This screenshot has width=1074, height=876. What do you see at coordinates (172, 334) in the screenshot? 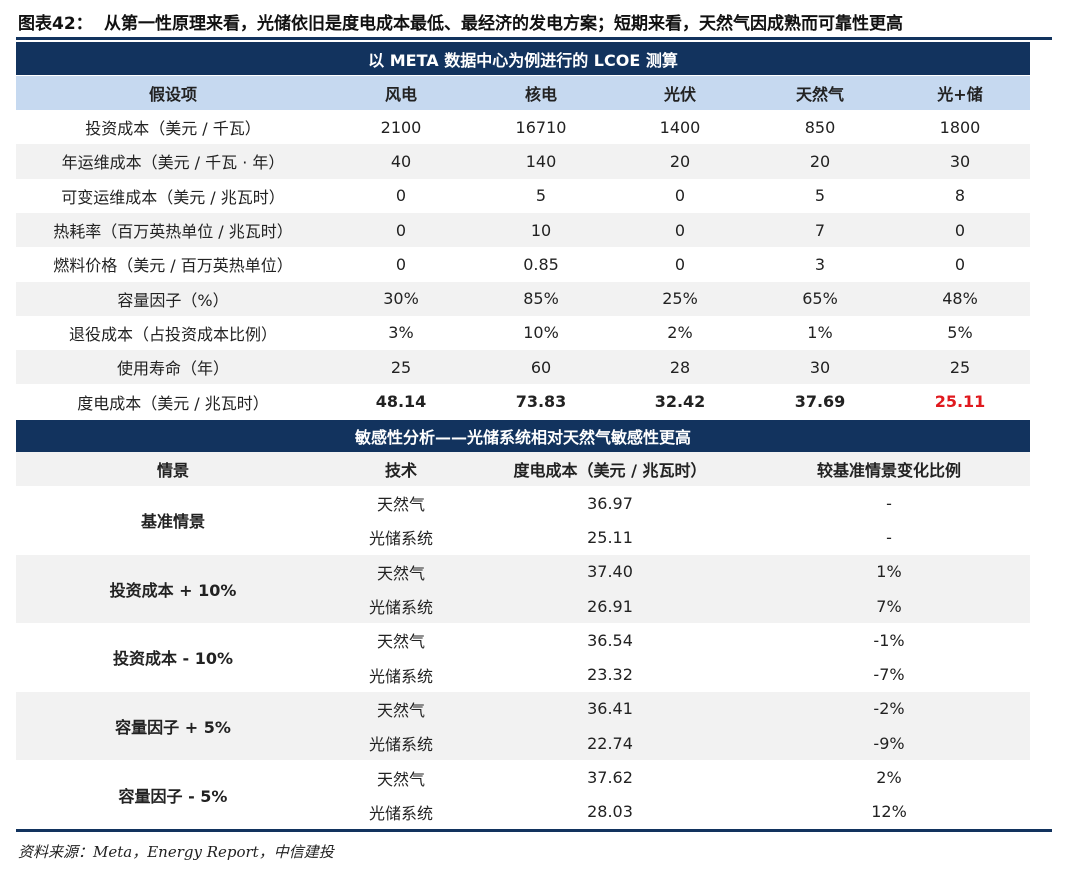
I see `row-label: 退役成本（占投资成本比例）` at bounding box center [172, 334].